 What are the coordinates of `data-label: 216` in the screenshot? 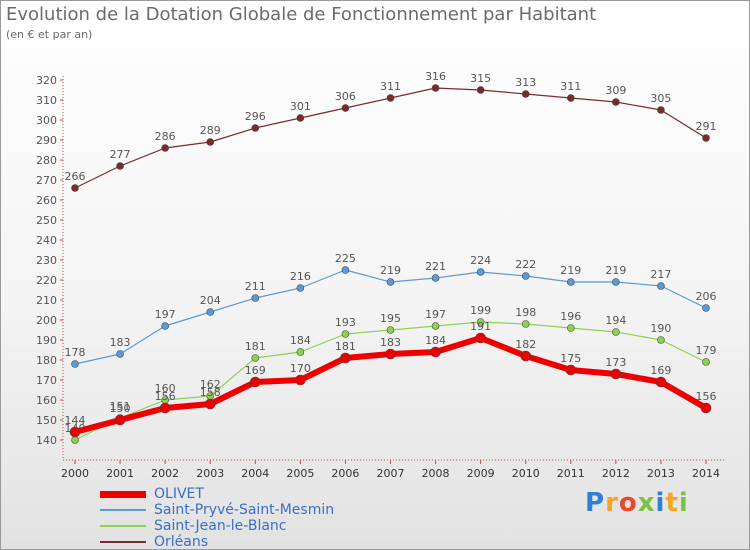 It's located at (300, 276).